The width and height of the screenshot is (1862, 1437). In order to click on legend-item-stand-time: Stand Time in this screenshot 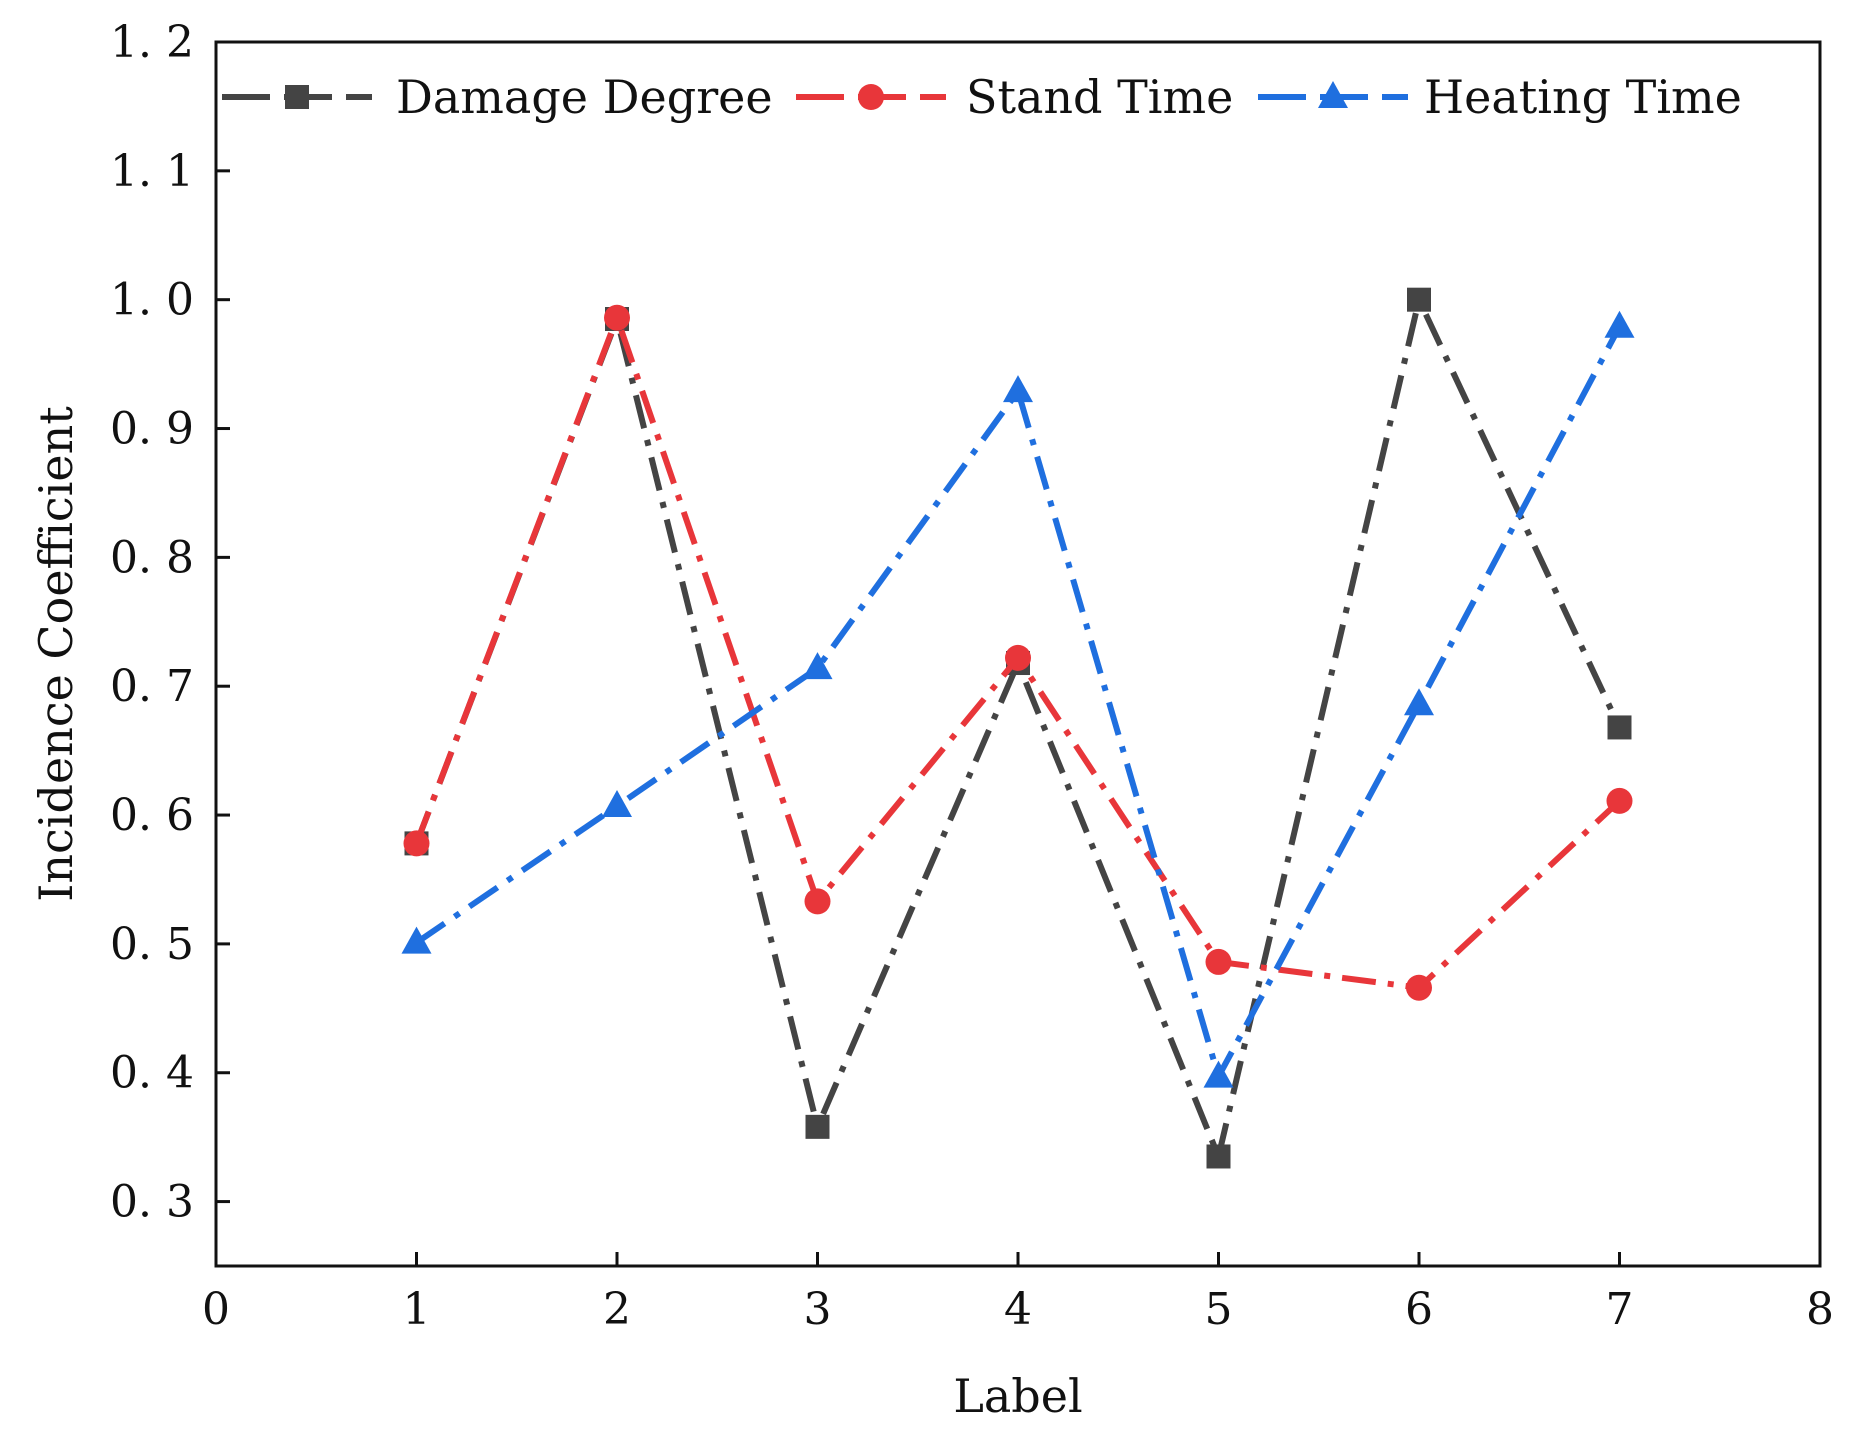, I will do `click(1014, 97)`.